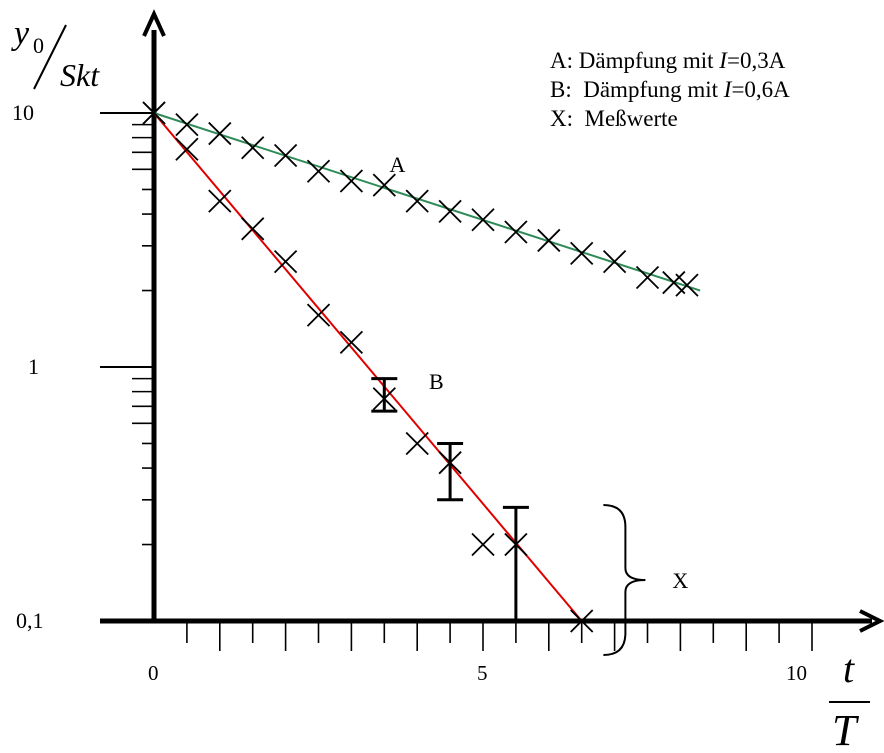  What do you see at coordinates (397, 164) in the screenshot?
I see `annotation-a: A` at bounding box center [397, 164].